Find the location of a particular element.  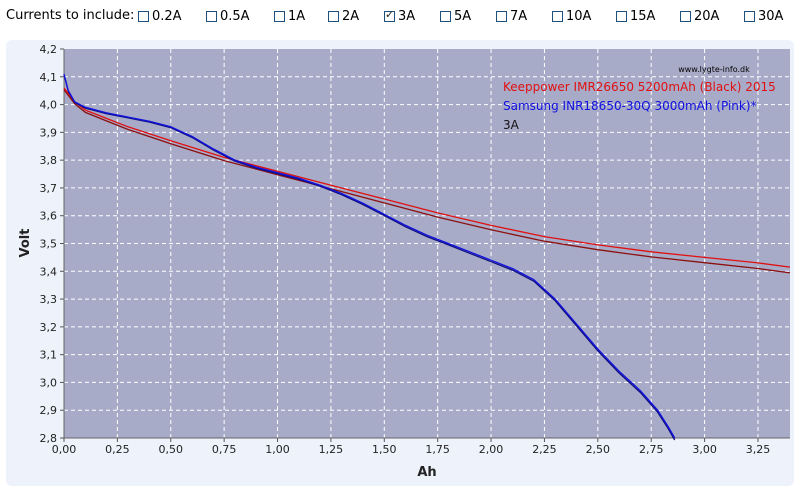

current-checkbox-3a: 3A is located at coordinates (399, 16).